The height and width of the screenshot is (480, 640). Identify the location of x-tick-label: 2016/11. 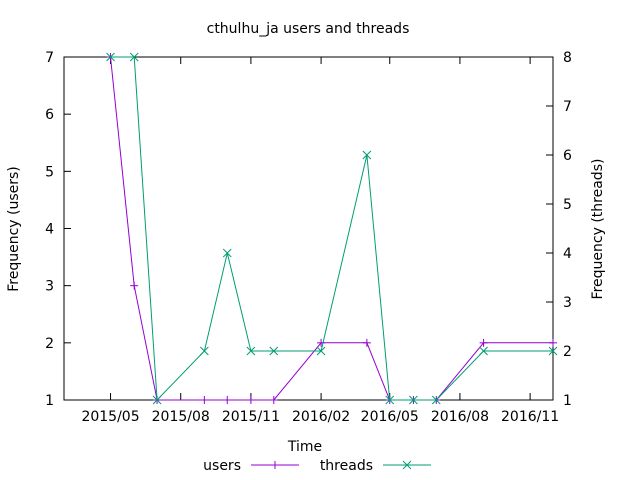
(530, 417).